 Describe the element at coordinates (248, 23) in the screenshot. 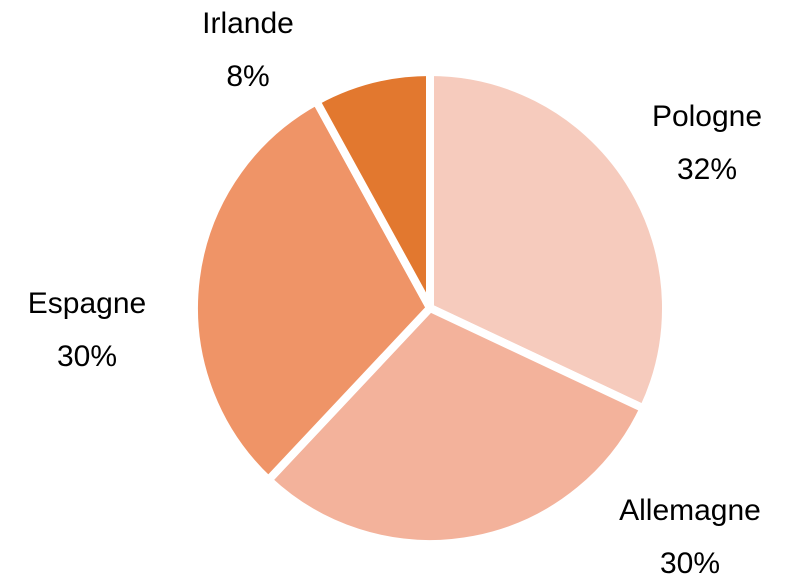

I see `slice-label: Irlande` at that location.